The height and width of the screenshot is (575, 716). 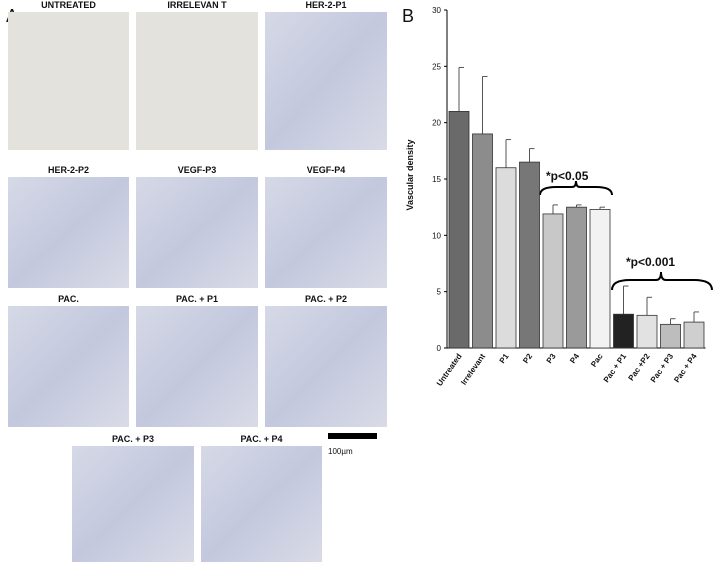 What do you see at coordinates (352, 436) in the screenshot?
I see `scale-bar` at bounding box center [352, 436].